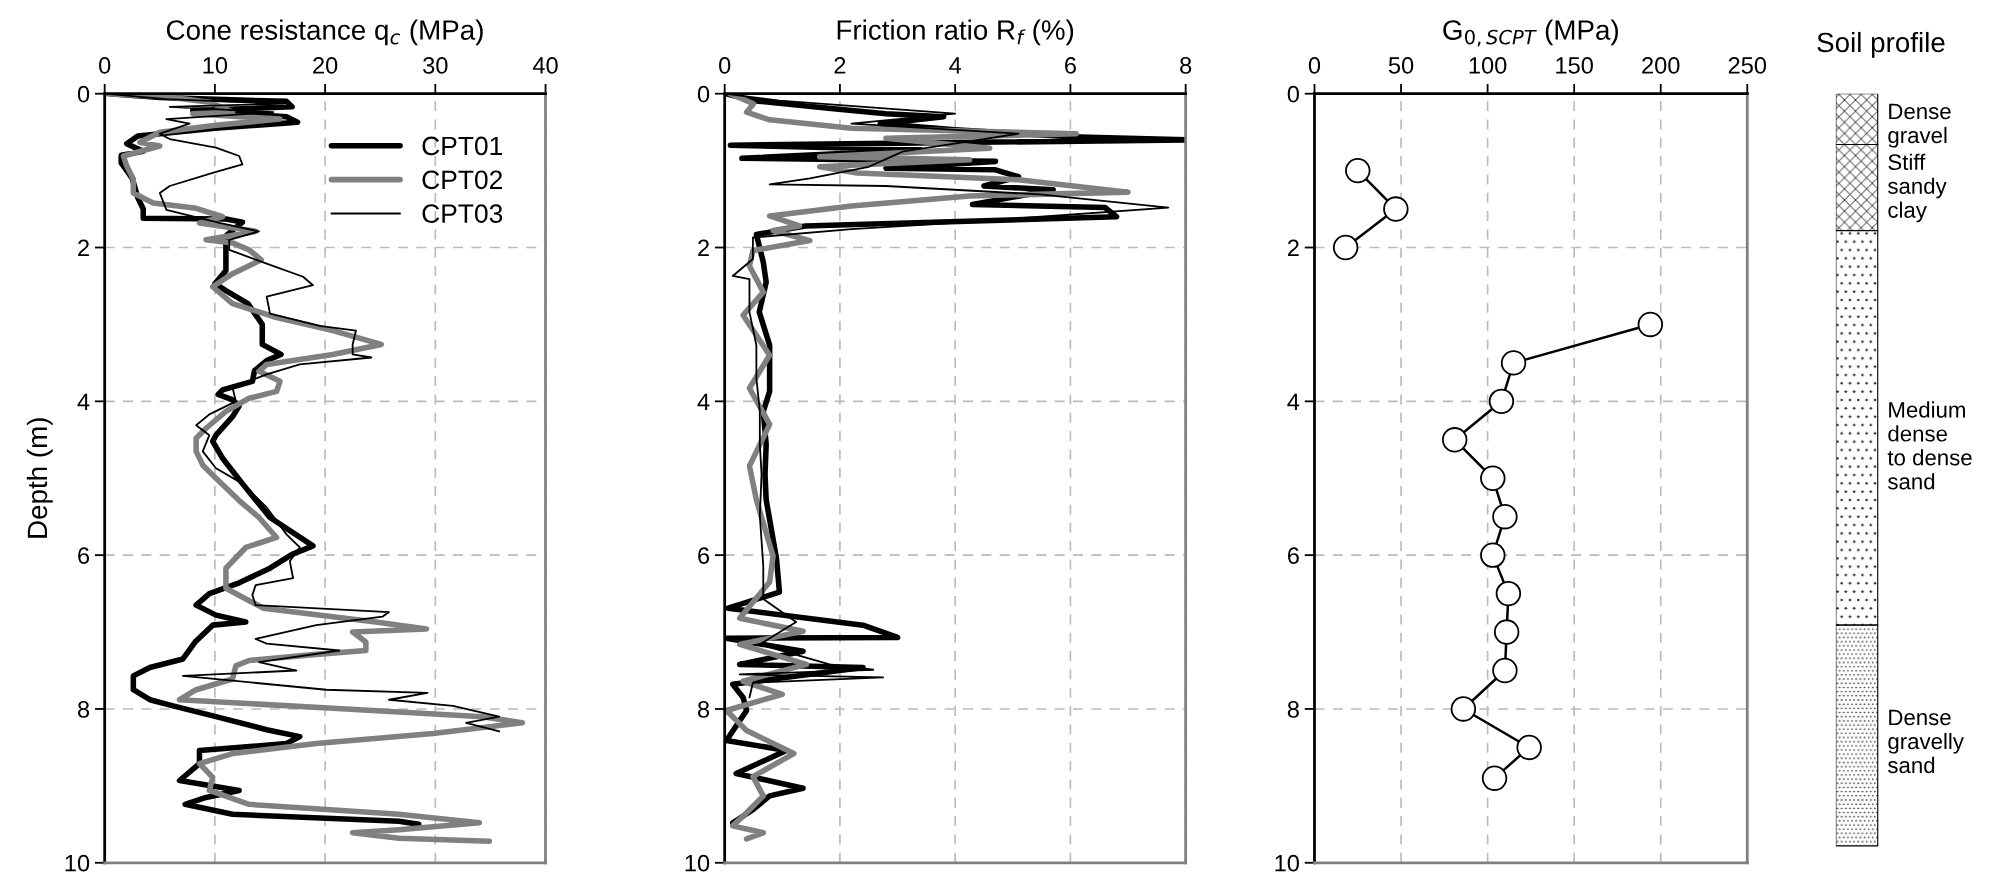  I want to click on x-tick-label: 6, so click(1070, 65).